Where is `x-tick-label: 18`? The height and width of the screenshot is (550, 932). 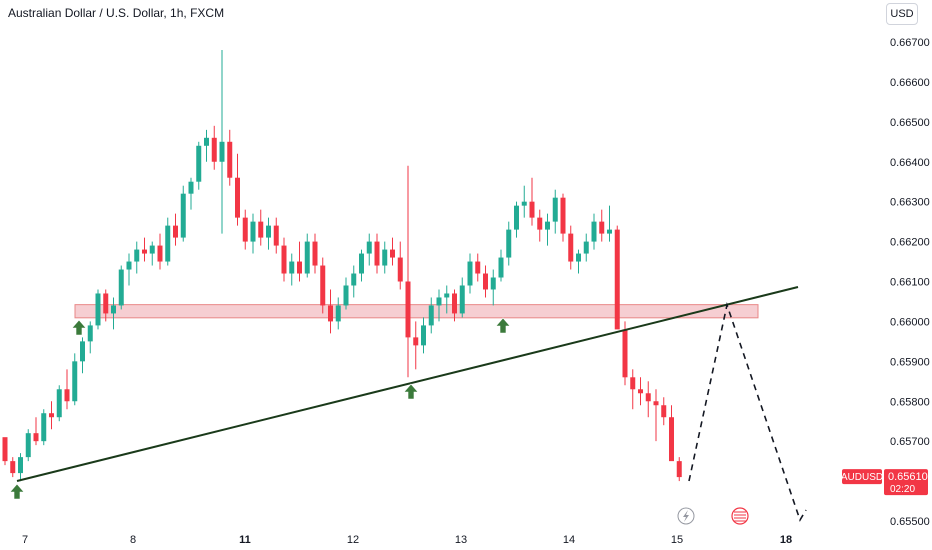 x-tick-label: 18 is located at coordinates (786, 540).